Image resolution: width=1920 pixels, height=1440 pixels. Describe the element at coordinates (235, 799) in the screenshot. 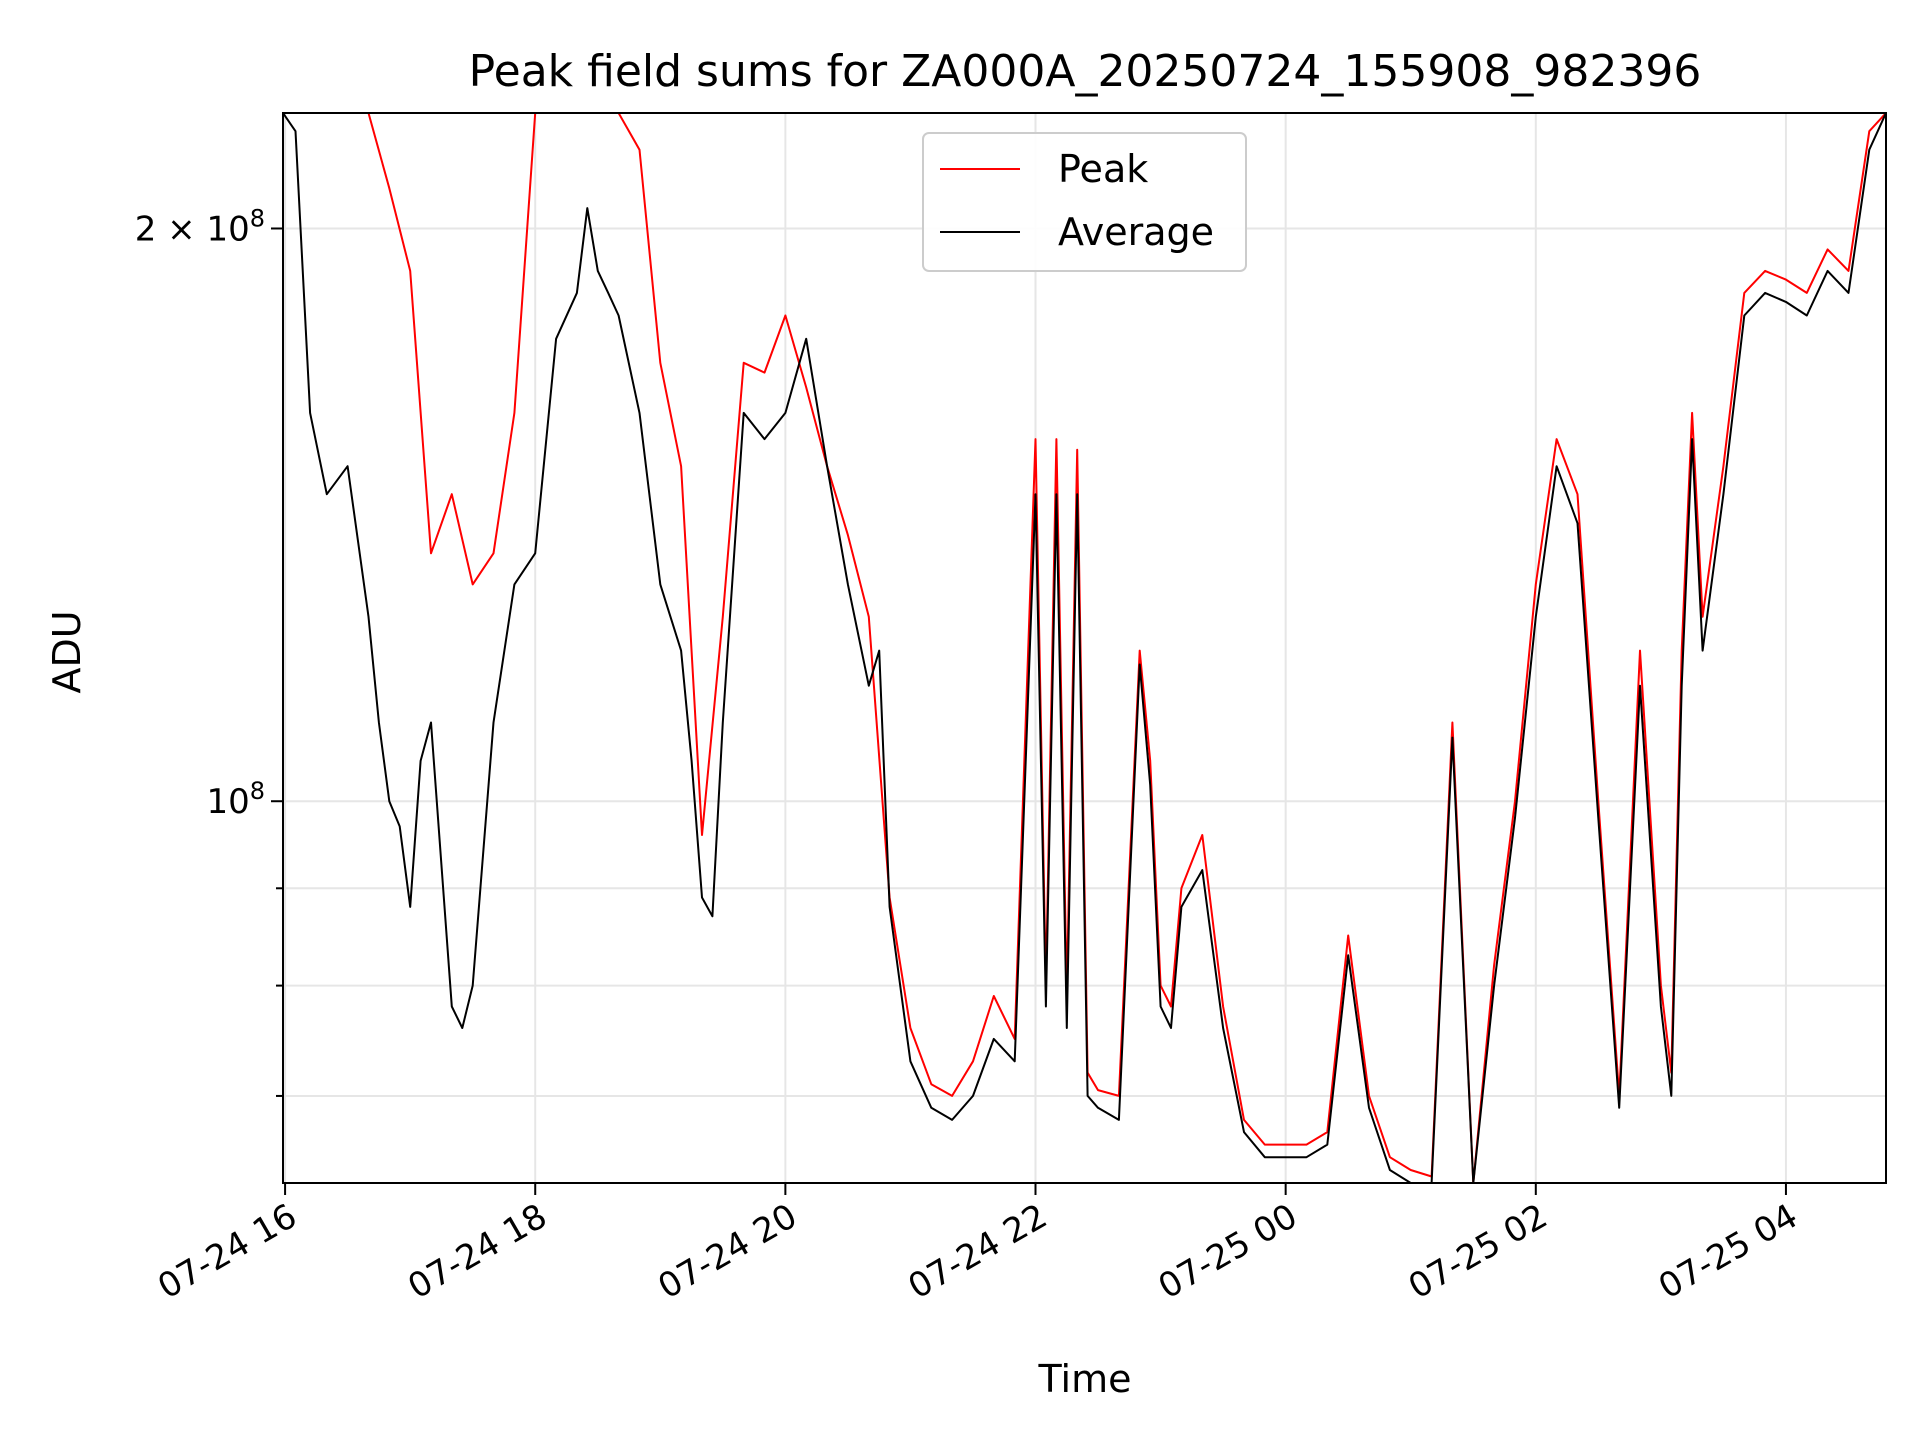

I see `y-tick-label: 108` at that location.